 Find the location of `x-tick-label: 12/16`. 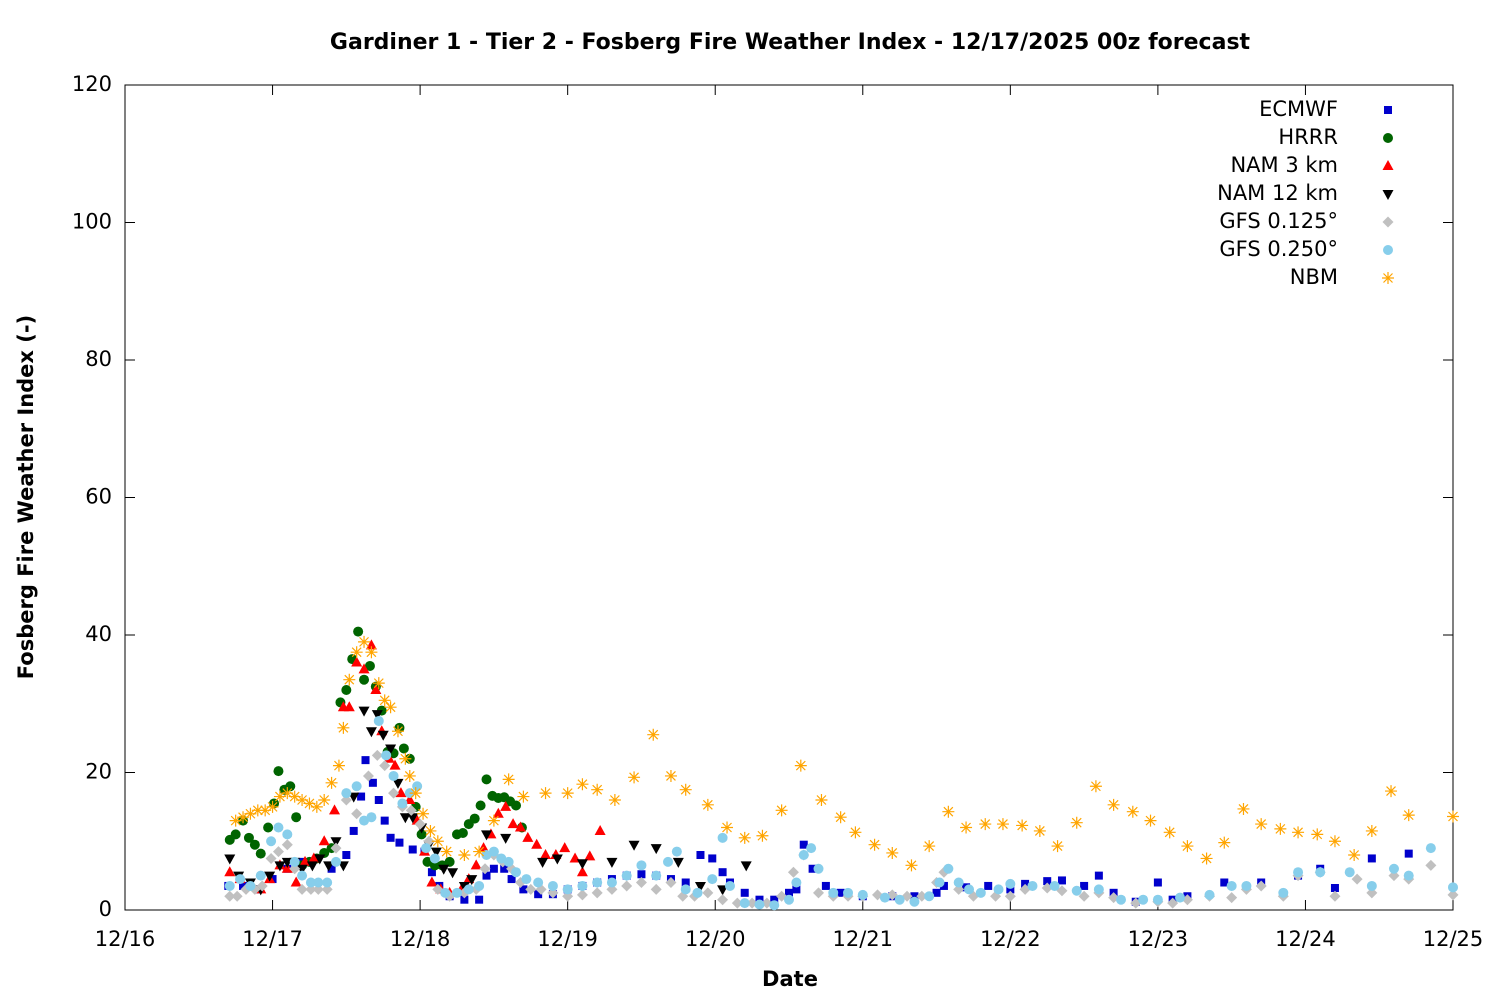

x-tick-label: 12/16 is located at coordinates (125, 939).